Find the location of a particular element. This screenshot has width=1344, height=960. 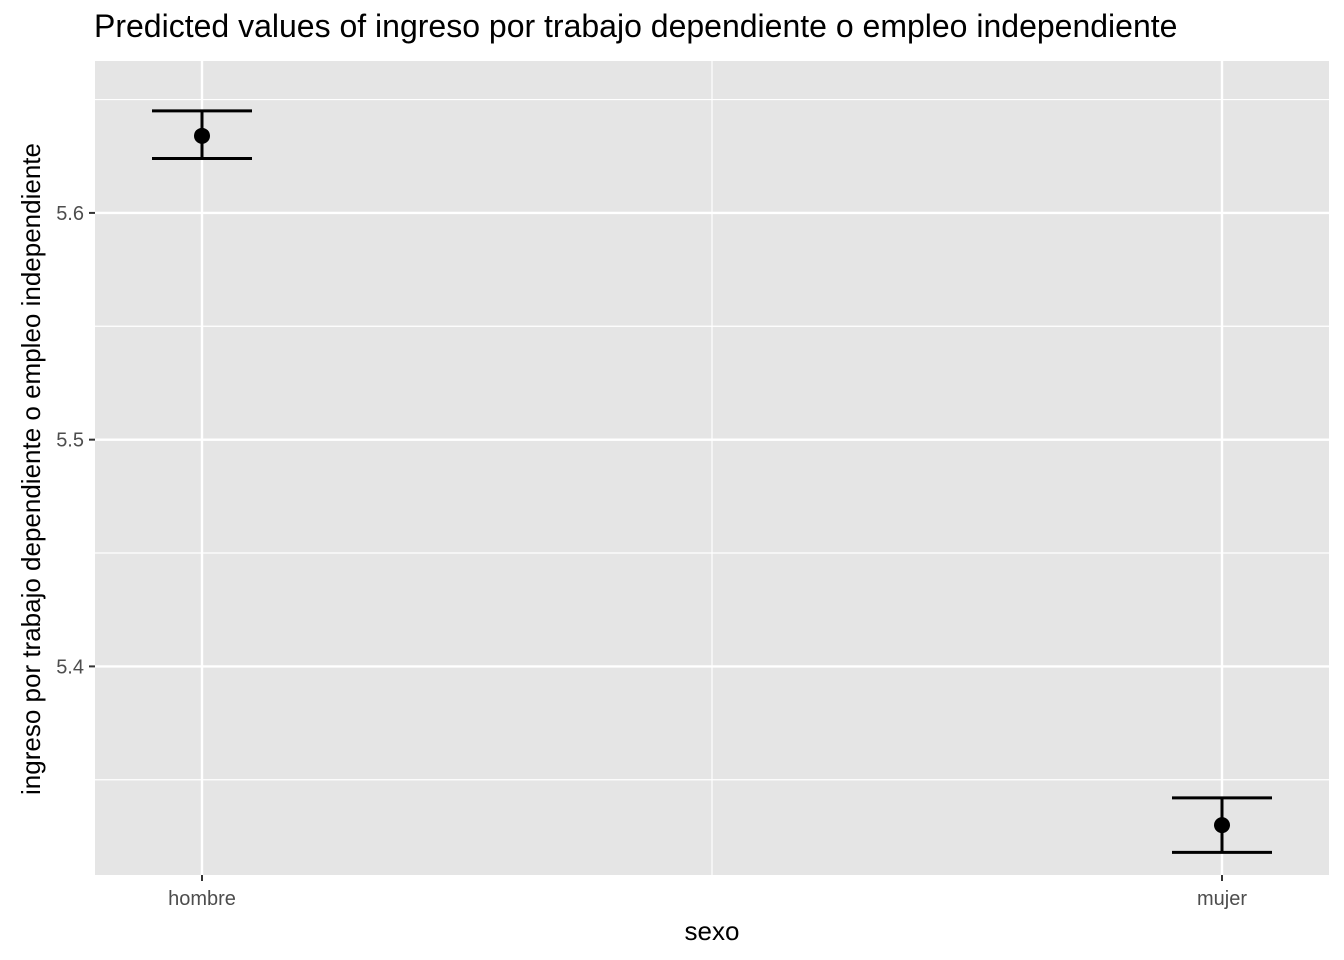

y-tick-label: 5.4 is located at coordinates (70, 667).